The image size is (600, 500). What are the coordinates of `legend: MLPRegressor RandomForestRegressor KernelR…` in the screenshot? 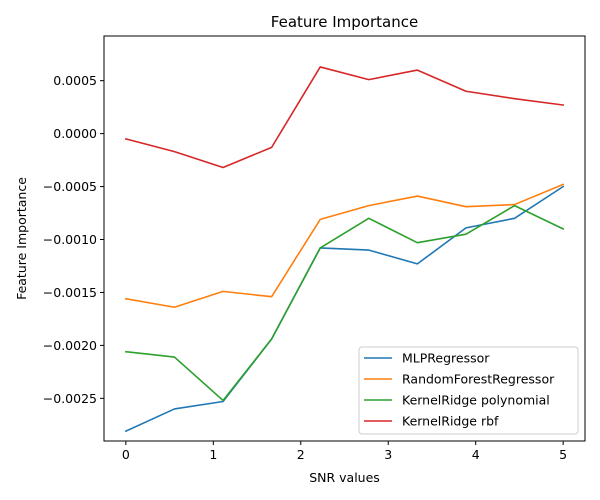 It's located at (468, 390).